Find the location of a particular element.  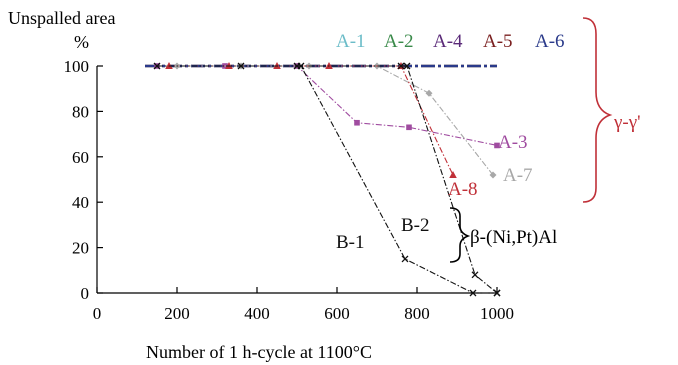

x-ticks: 0 200 400 600 800 1000 is located at coordinates (303, 305).